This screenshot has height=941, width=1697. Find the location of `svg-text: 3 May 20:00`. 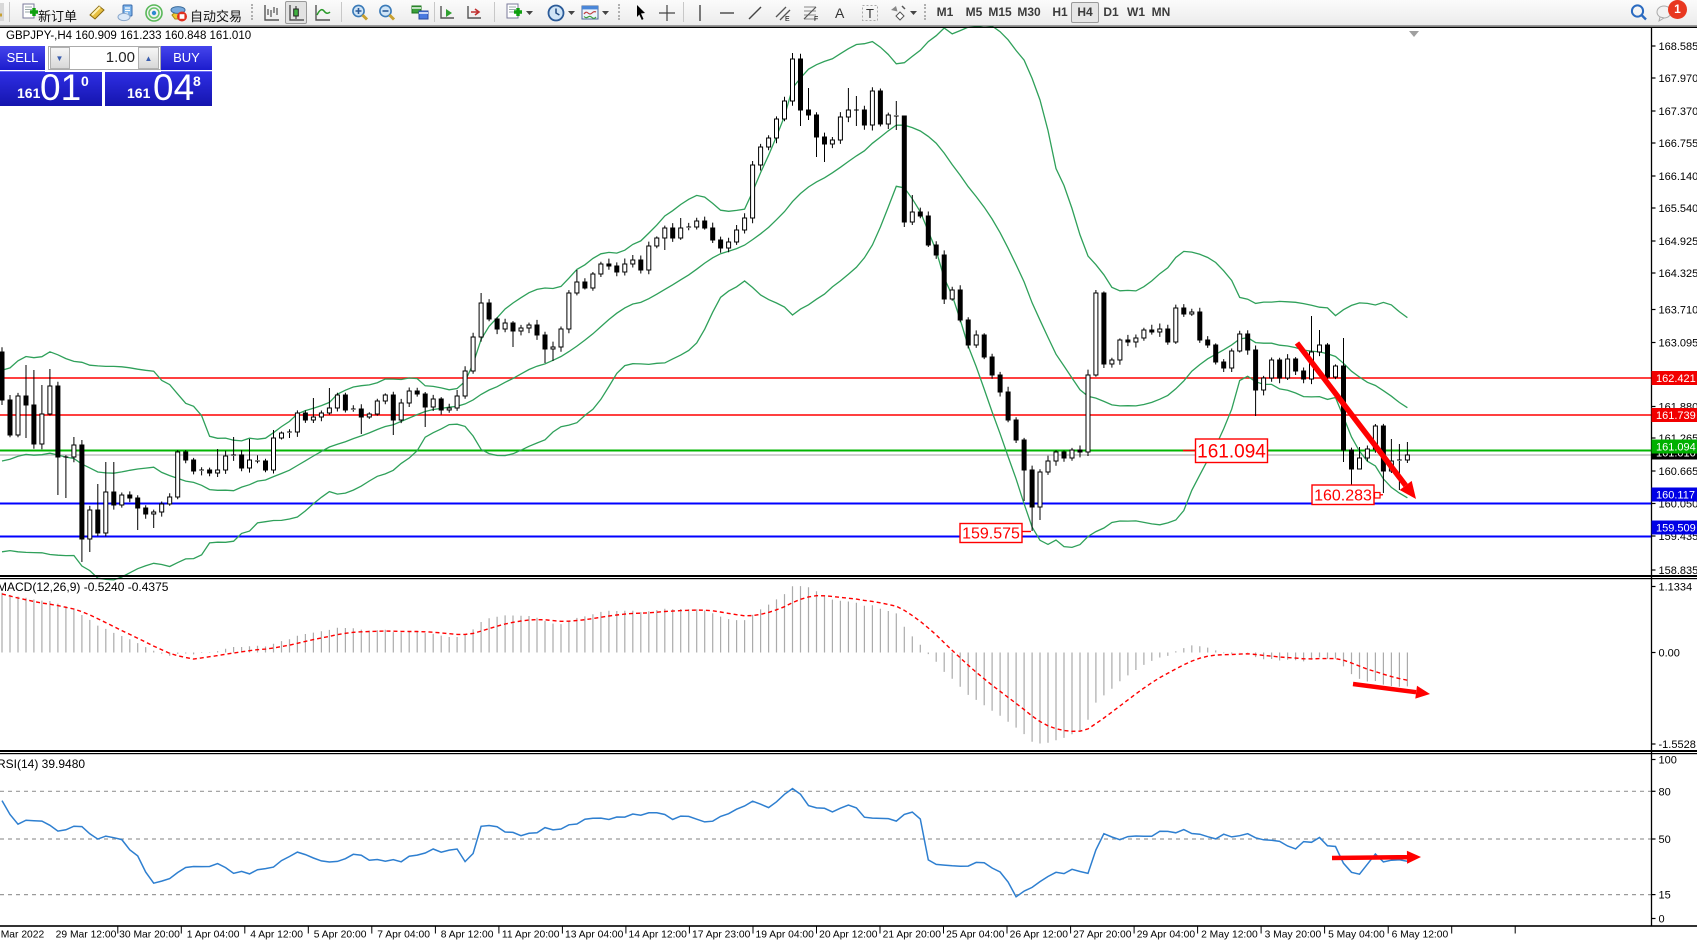

svg-text: 3 May 20:00 is located at coordinates (1293, 935).